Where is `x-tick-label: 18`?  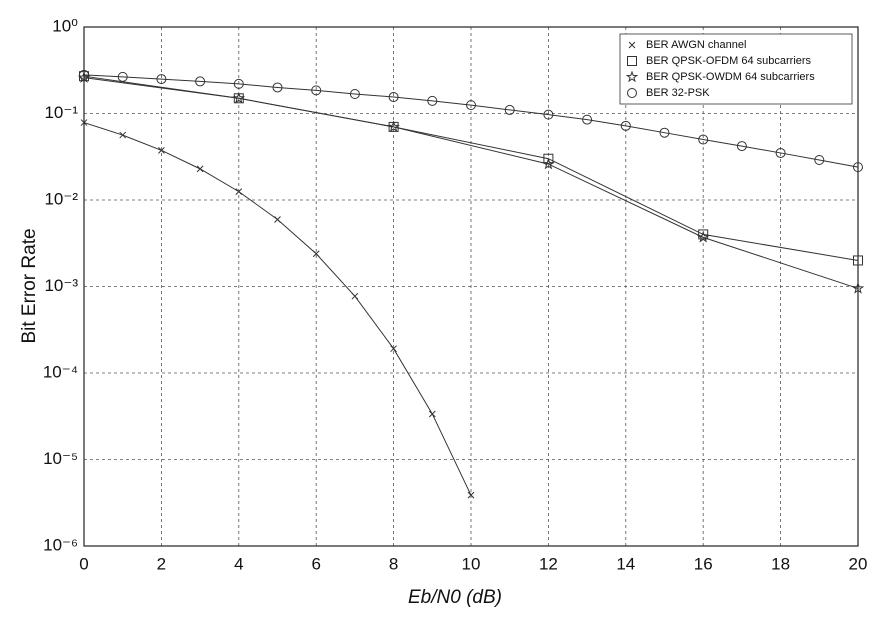 x-tick-label: 18 is located at coordinates (780, 563).